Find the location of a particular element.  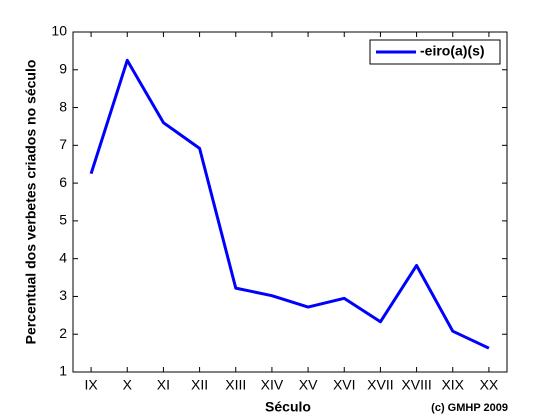

x-tick-label: XVII is located at coordinates (380, 385).